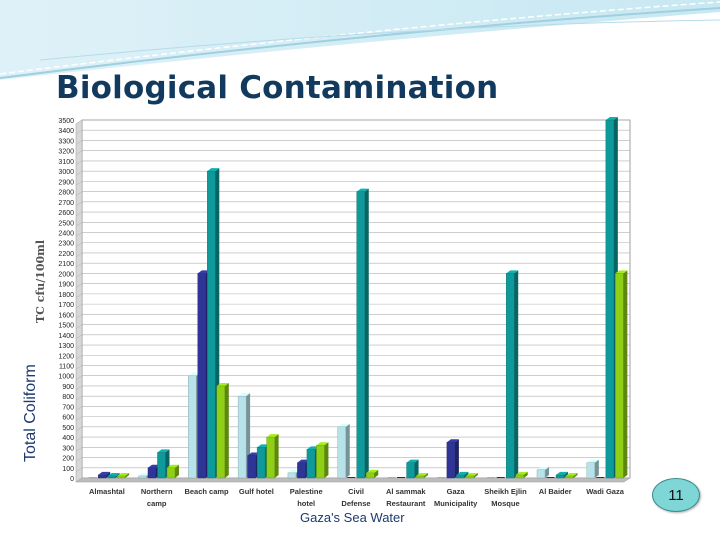 Image resolution: width=720 pixels, height=540 pixels. I want to click on y-tick-label: 1500, so click(66, 326).